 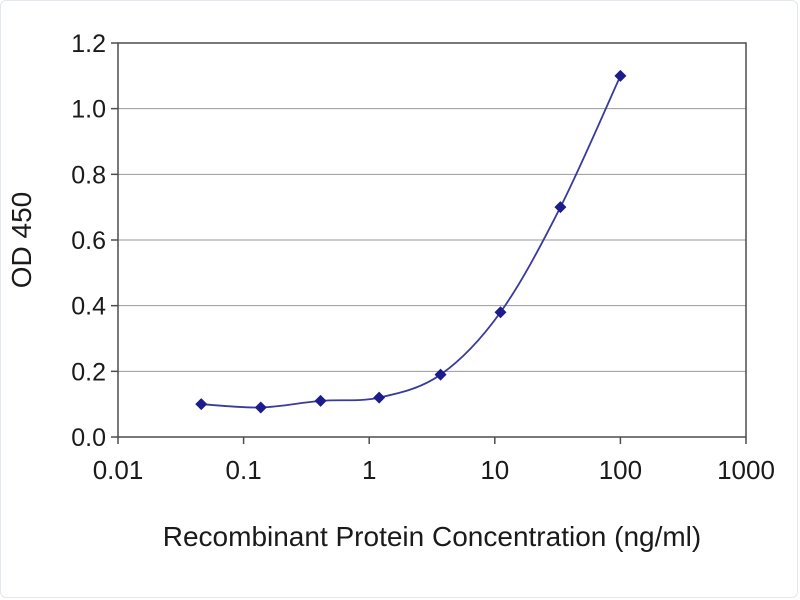 I want to click on y-tick-label: 0.2, so click(x=88, y=372).